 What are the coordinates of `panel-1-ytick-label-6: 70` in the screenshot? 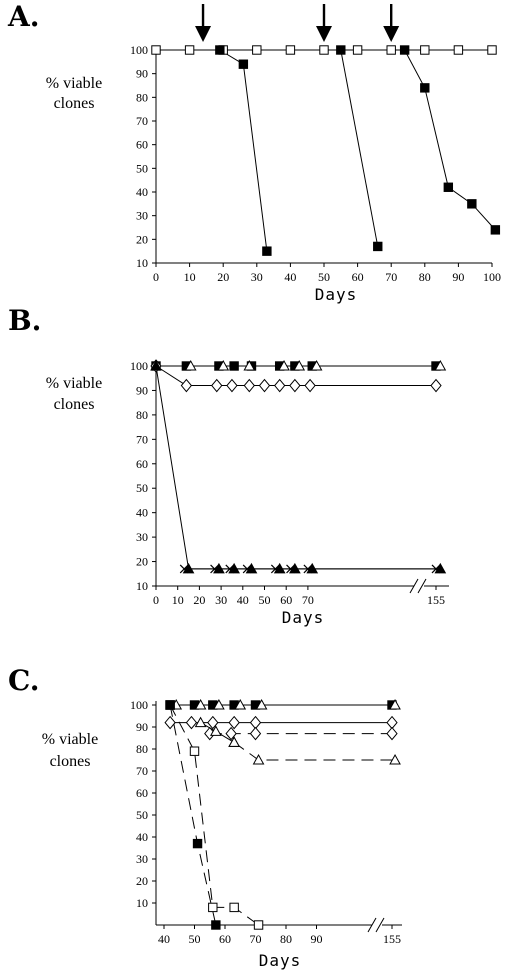 It's located at (142, 439).